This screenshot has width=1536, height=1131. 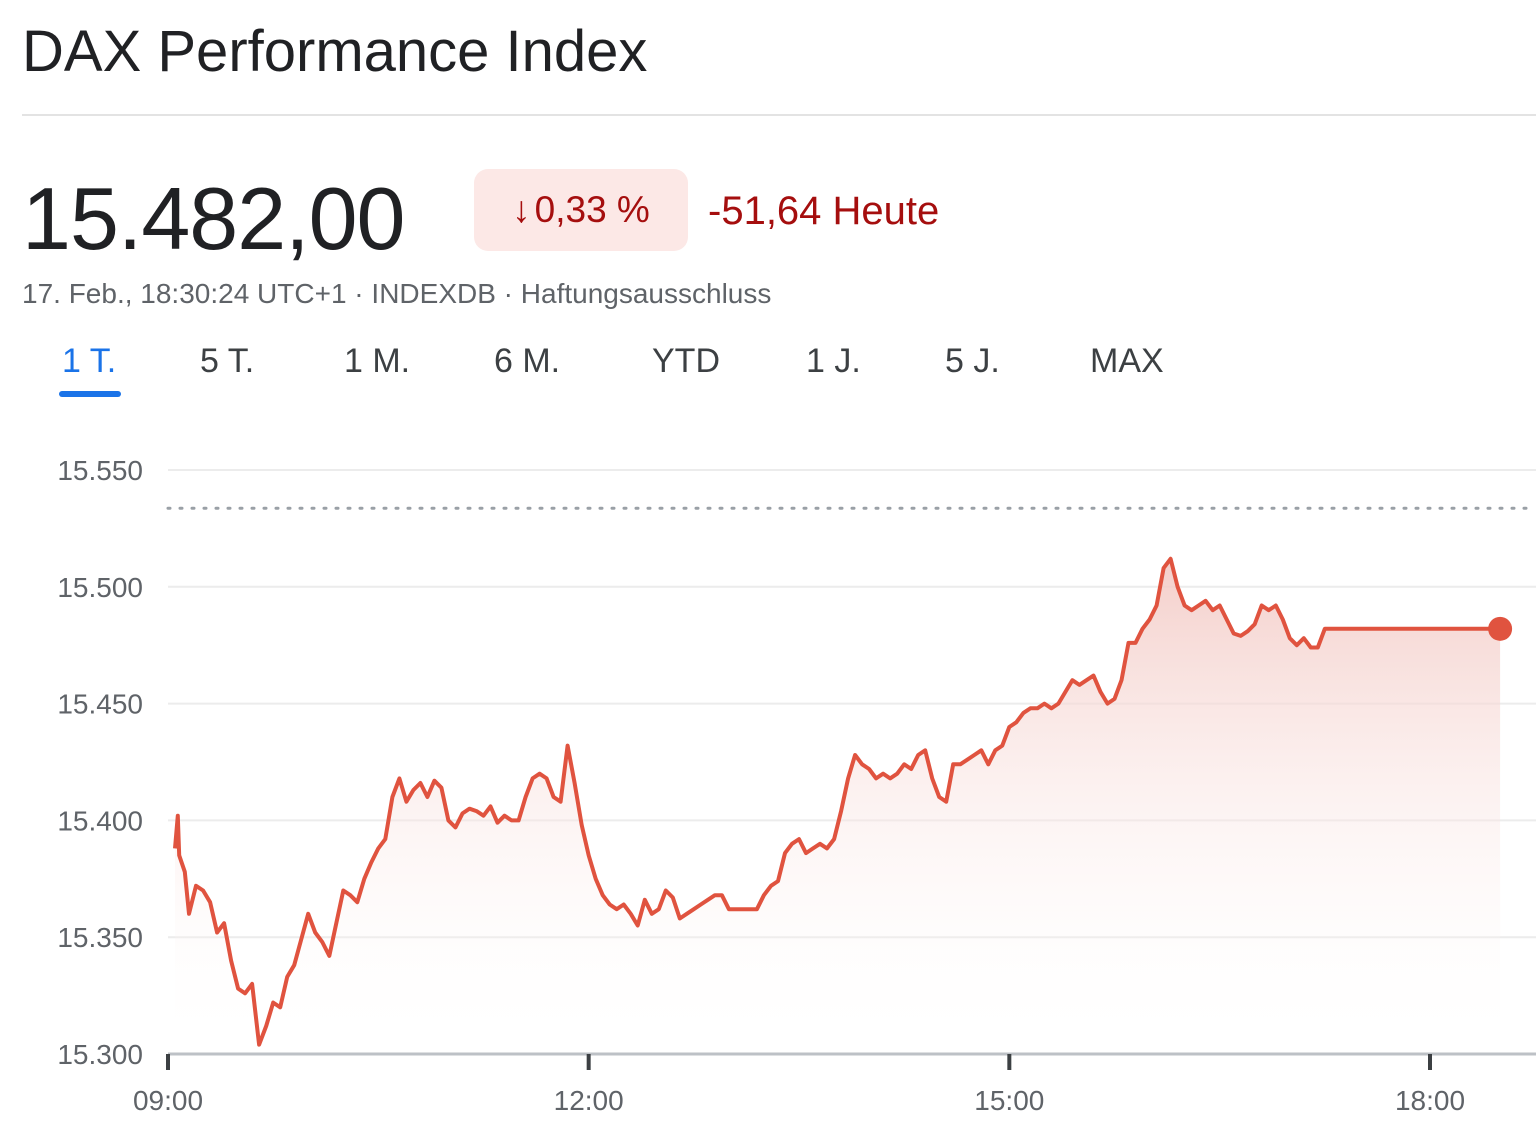 I want to click on y-tick-label: 15.450, so click(x=100, y=704).